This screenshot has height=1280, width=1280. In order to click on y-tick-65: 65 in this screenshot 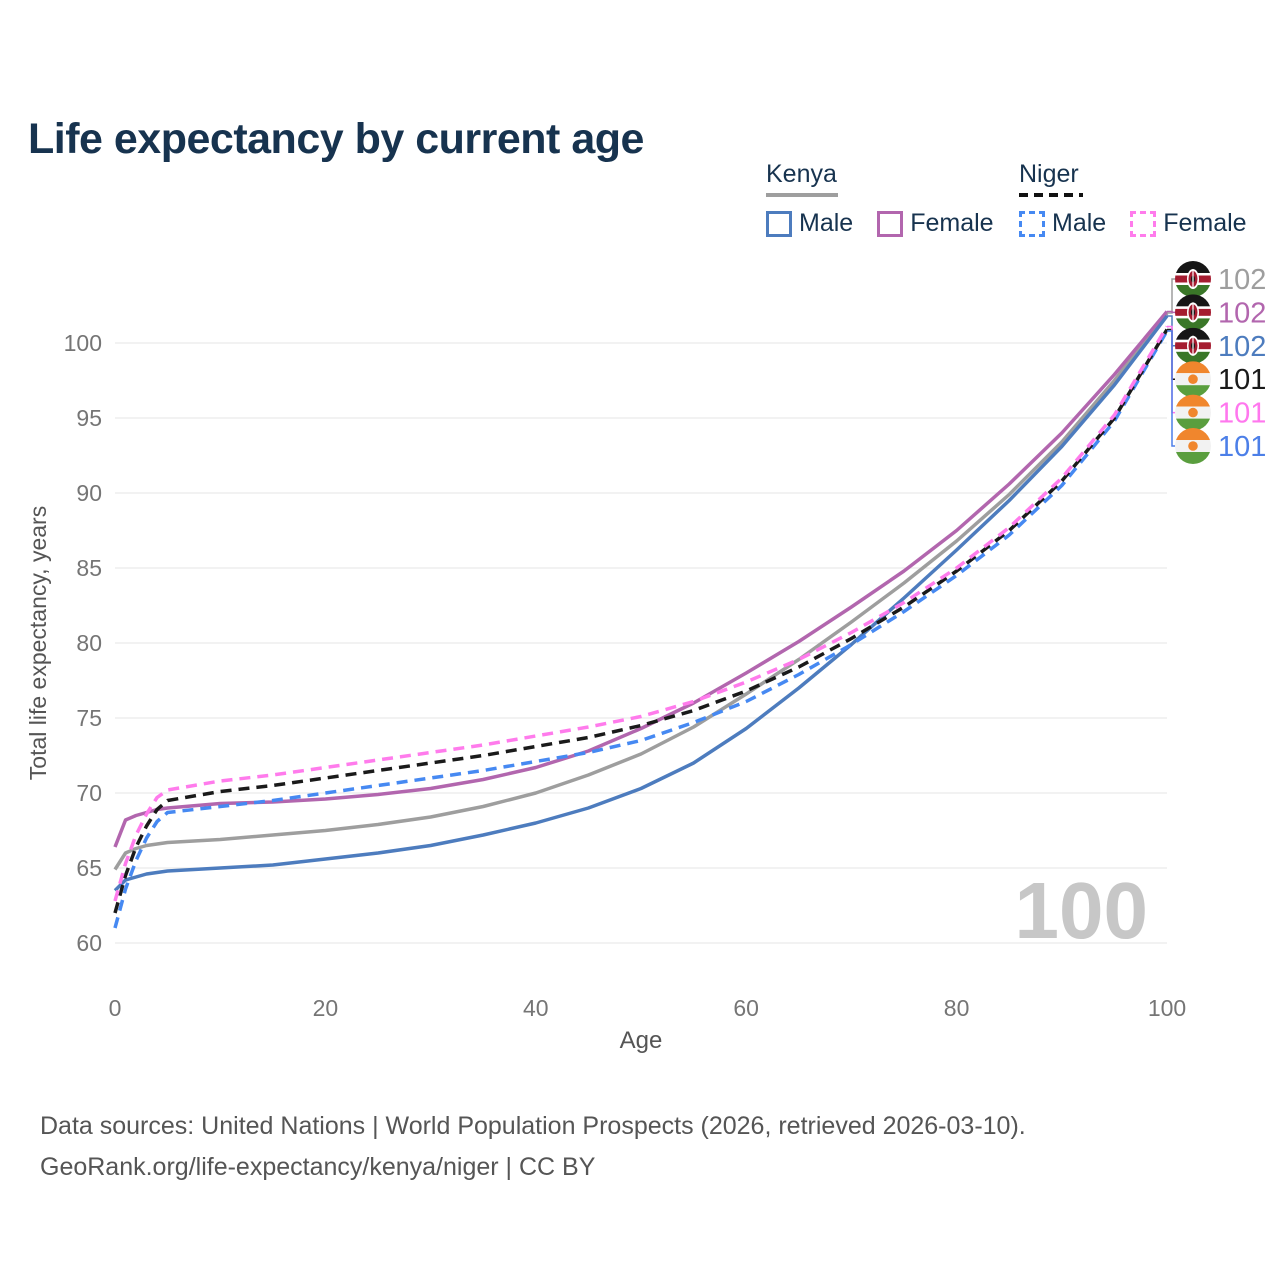, I will do `click(89, 868)`.